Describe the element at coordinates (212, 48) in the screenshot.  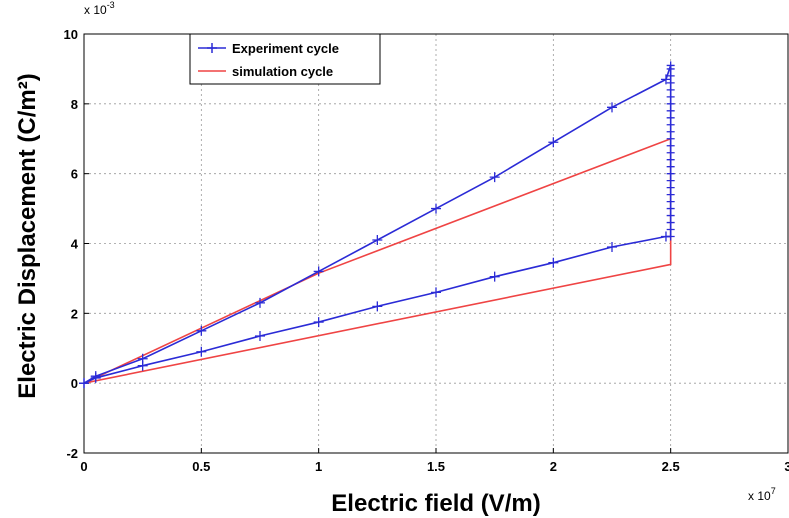
I see `legend-marker-experiment` at that location.